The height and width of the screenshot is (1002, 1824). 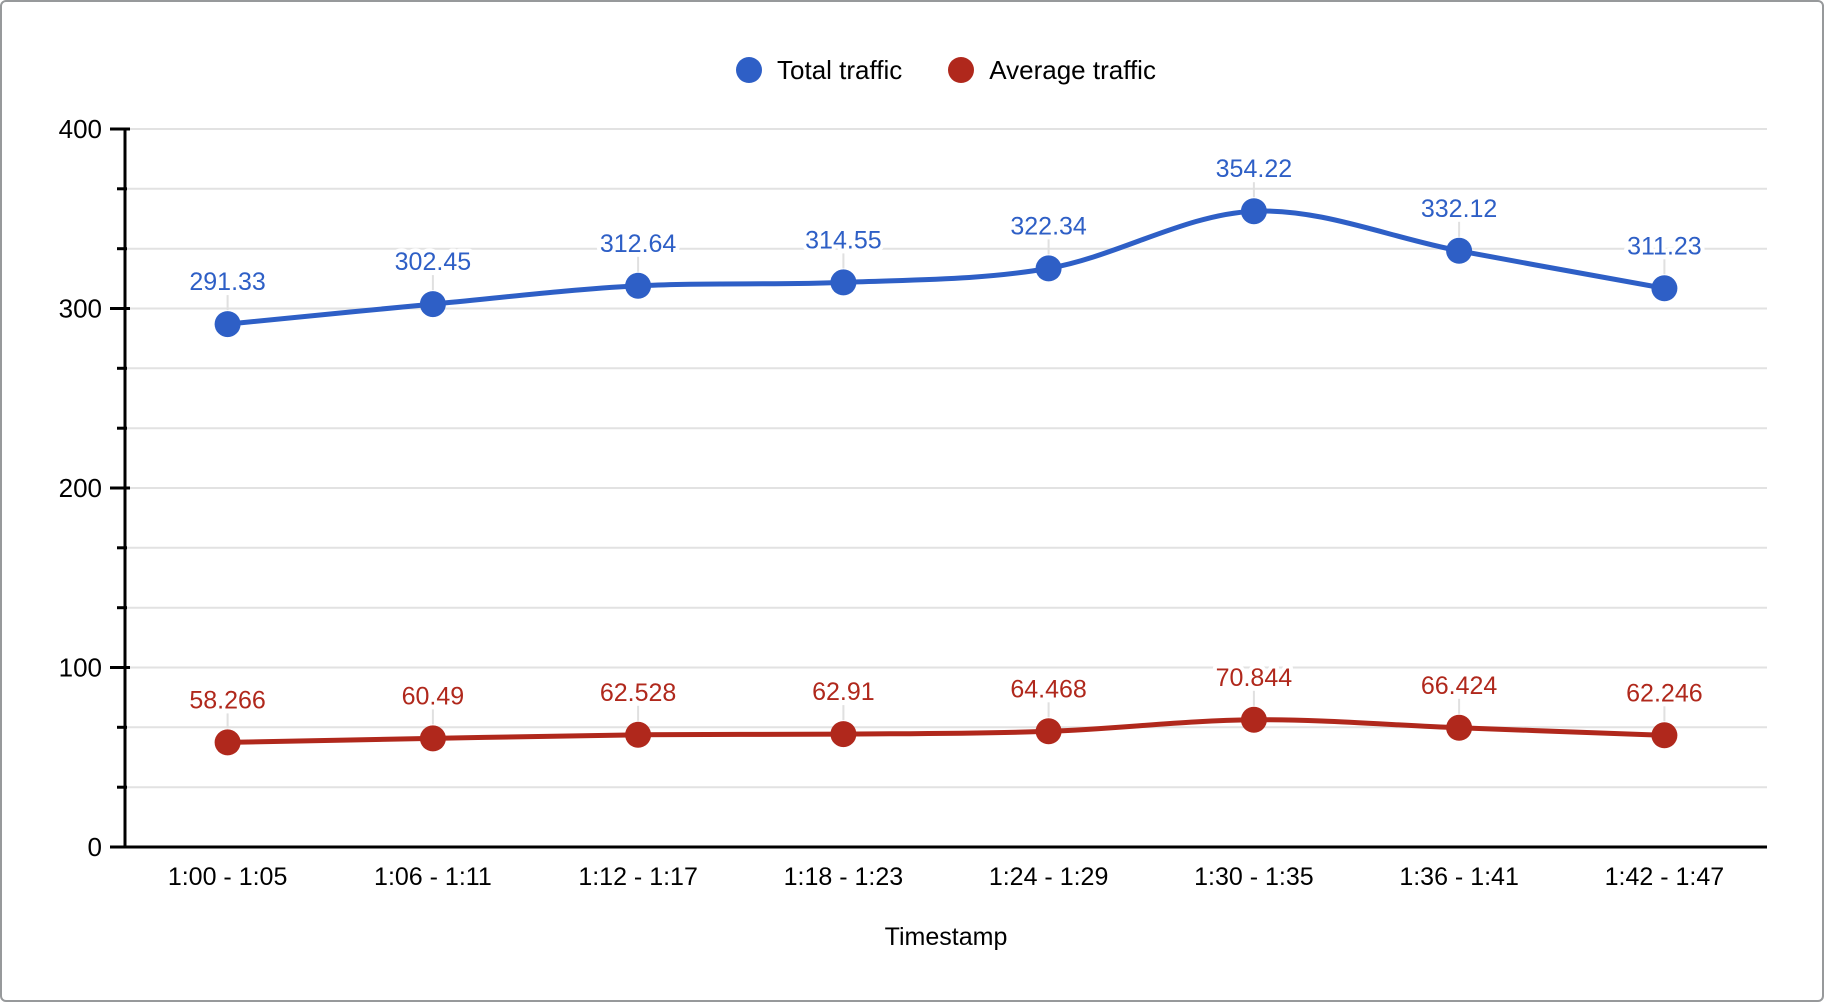 What do you see at coordinates (80, 309) in the screenshot?
I see `y-axis-tick-label: 300` at bounding box center [80, 309].